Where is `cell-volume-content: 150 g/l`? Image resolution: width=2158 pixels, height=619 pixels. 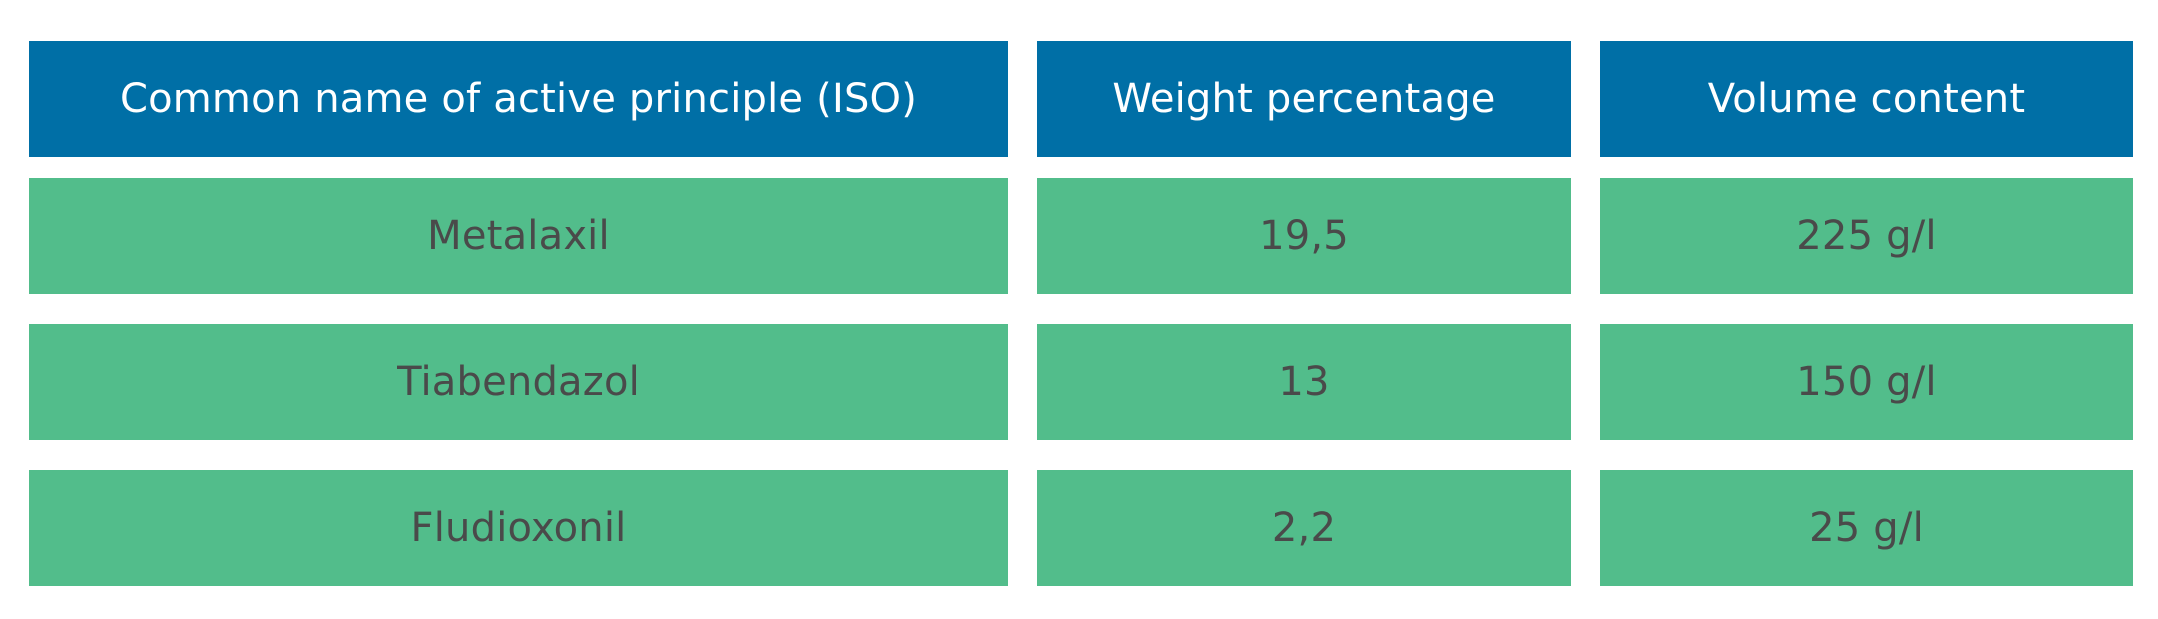 cell-volume-content: 150 g/l is located at coordinates (1866, 382).